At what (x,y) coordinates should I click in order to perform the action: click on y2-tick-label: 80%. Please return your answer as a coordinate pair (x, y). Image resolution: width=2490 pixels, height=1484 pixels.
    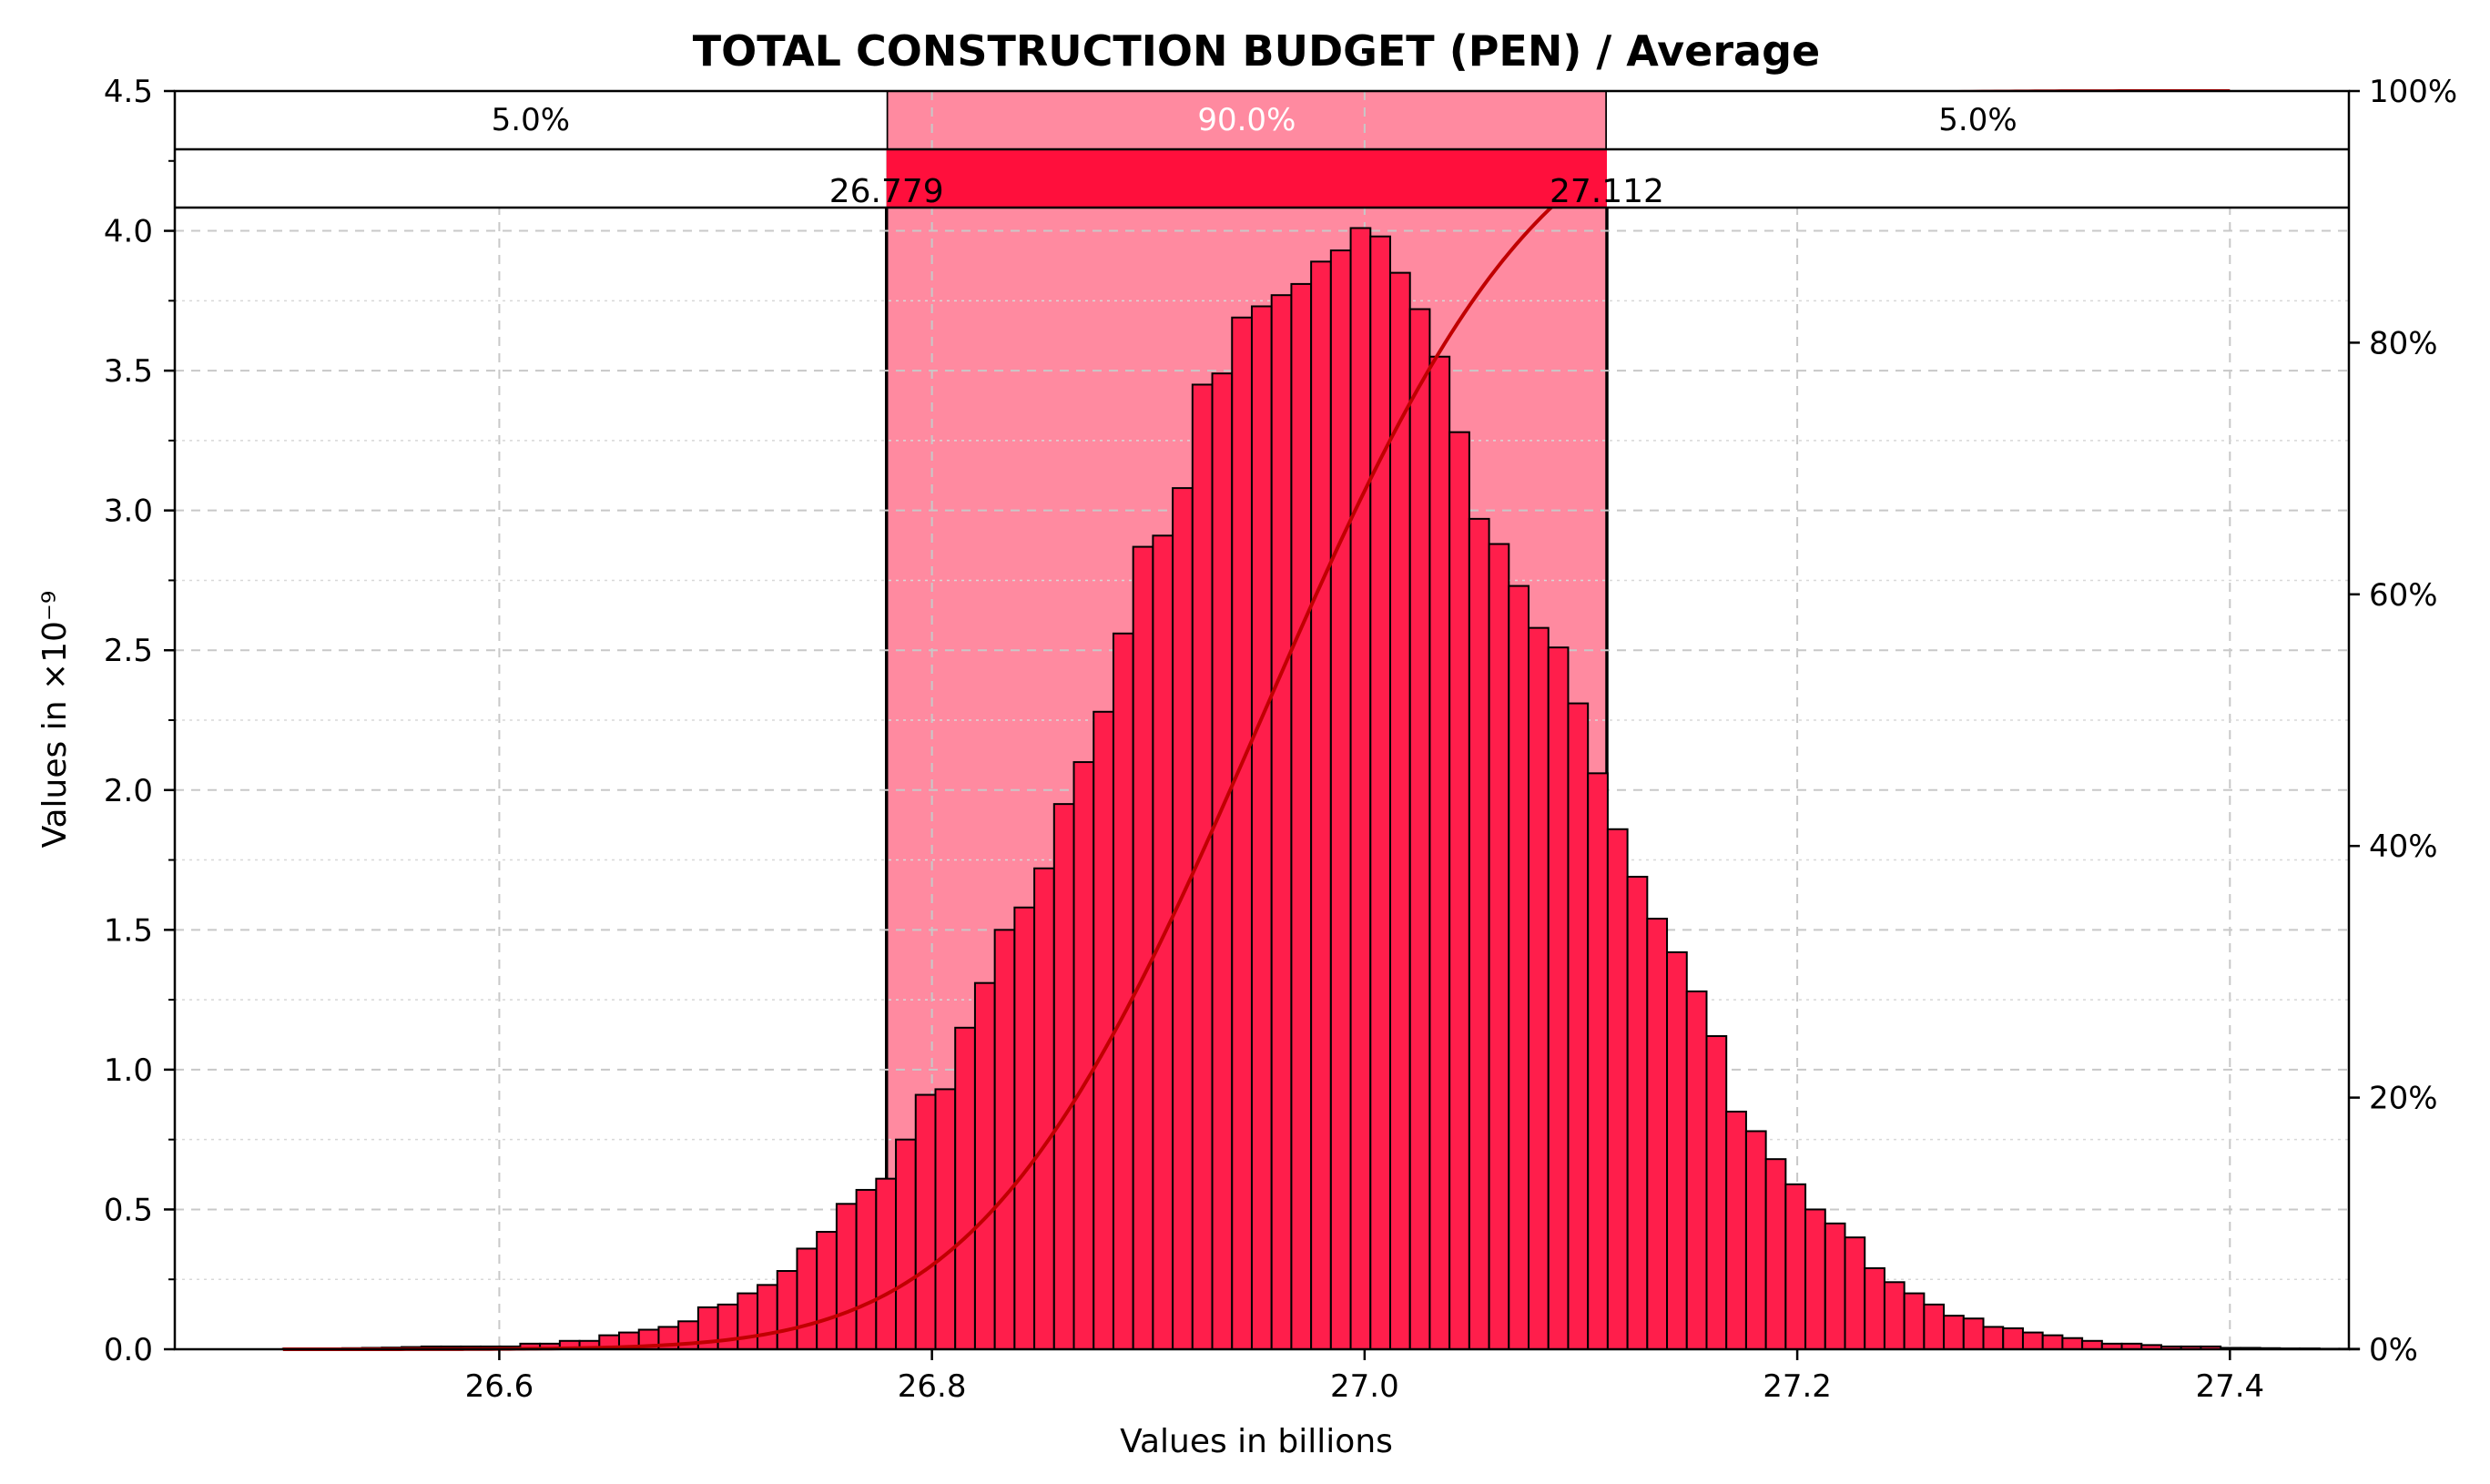
    Looking at the image, I should click on (2403, 343).